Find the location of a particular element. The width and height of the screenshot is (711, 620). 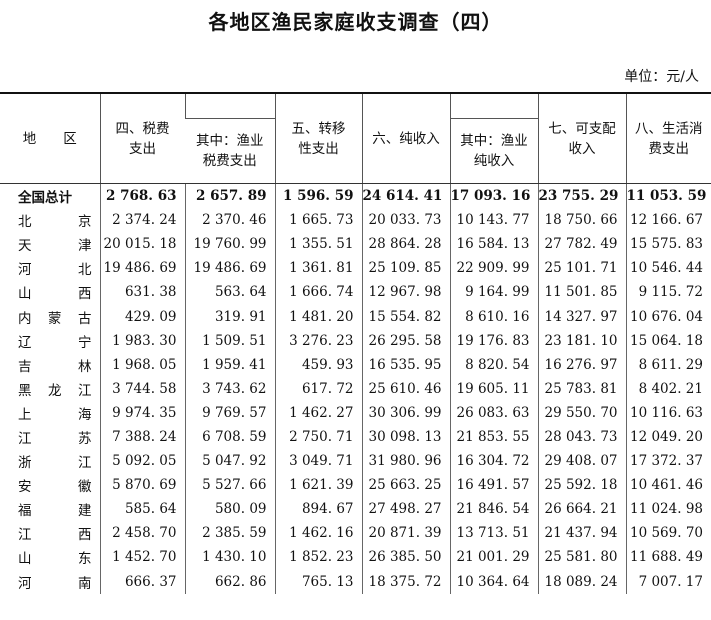

region-name-char: 浙 is located at coordinates (25, 463).